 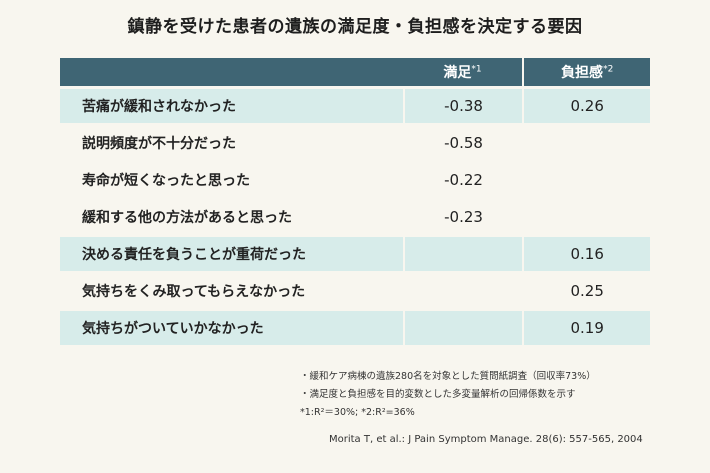 I want to click on row-label: 気持ちをくみ取ってもらえなかった, so click(x=231, y=289).